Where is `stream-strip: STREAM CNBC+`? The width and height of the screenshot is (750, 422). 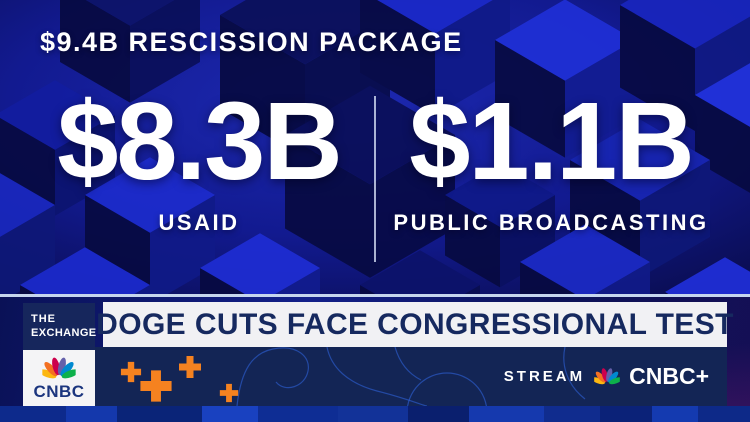 stream-strip: STREAM CNBC+ is located at coordinates (411, 376).